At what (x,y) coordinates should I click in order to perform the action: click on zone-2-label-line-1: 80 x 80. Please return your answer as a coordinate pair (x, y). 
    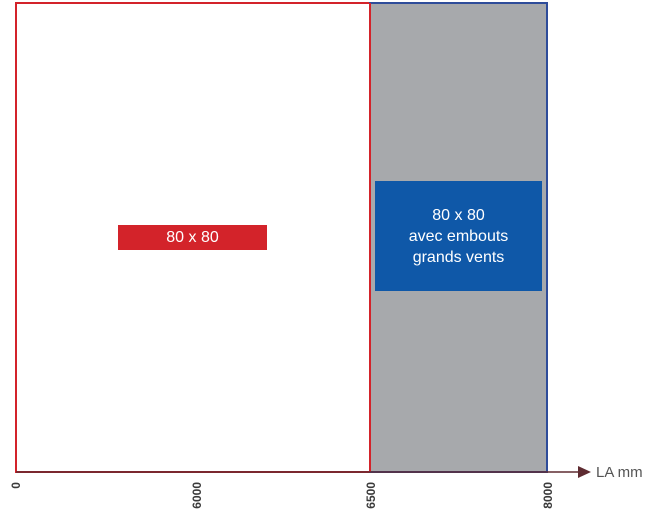
    Looking at the image, I should click on (458, 215).